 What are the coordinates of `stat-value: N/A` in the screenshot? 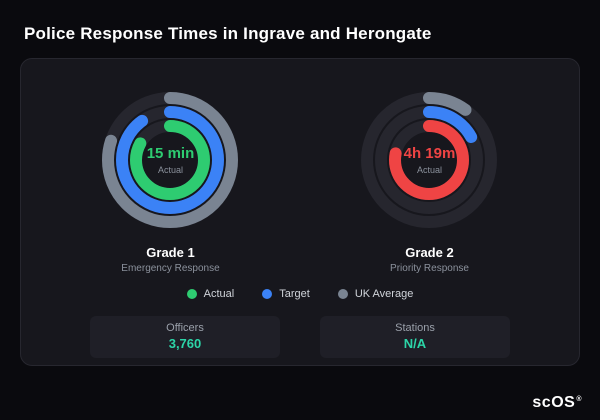 It's located at (415, 343).